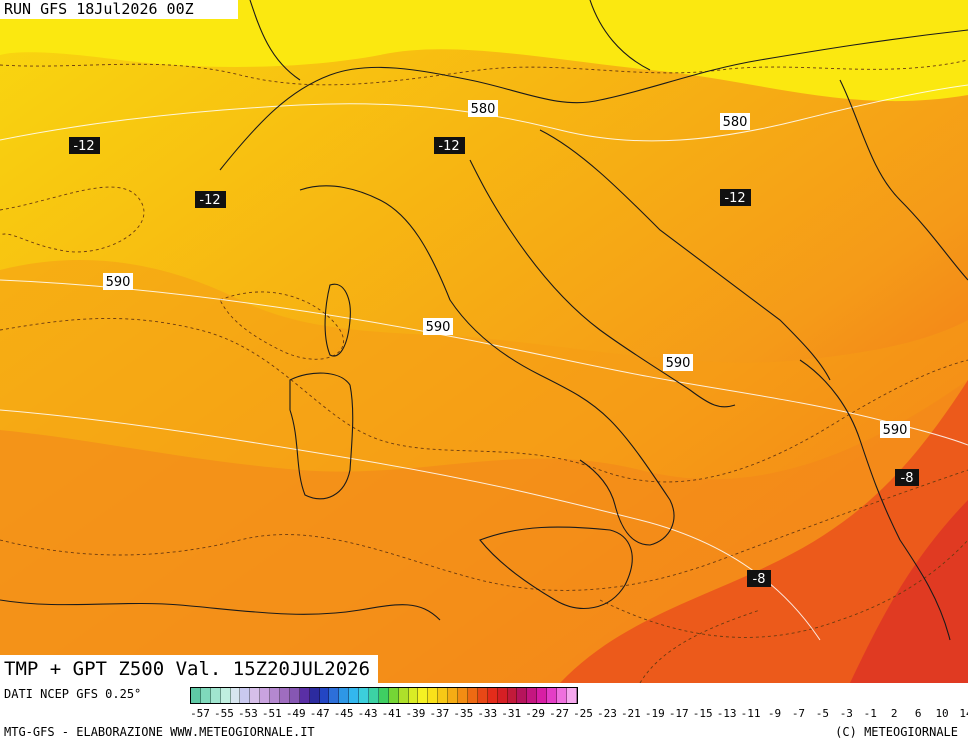 The height and width of the screenshot is (745, 968). I want to click on legend-tick-label: 10, so click(942, 713).